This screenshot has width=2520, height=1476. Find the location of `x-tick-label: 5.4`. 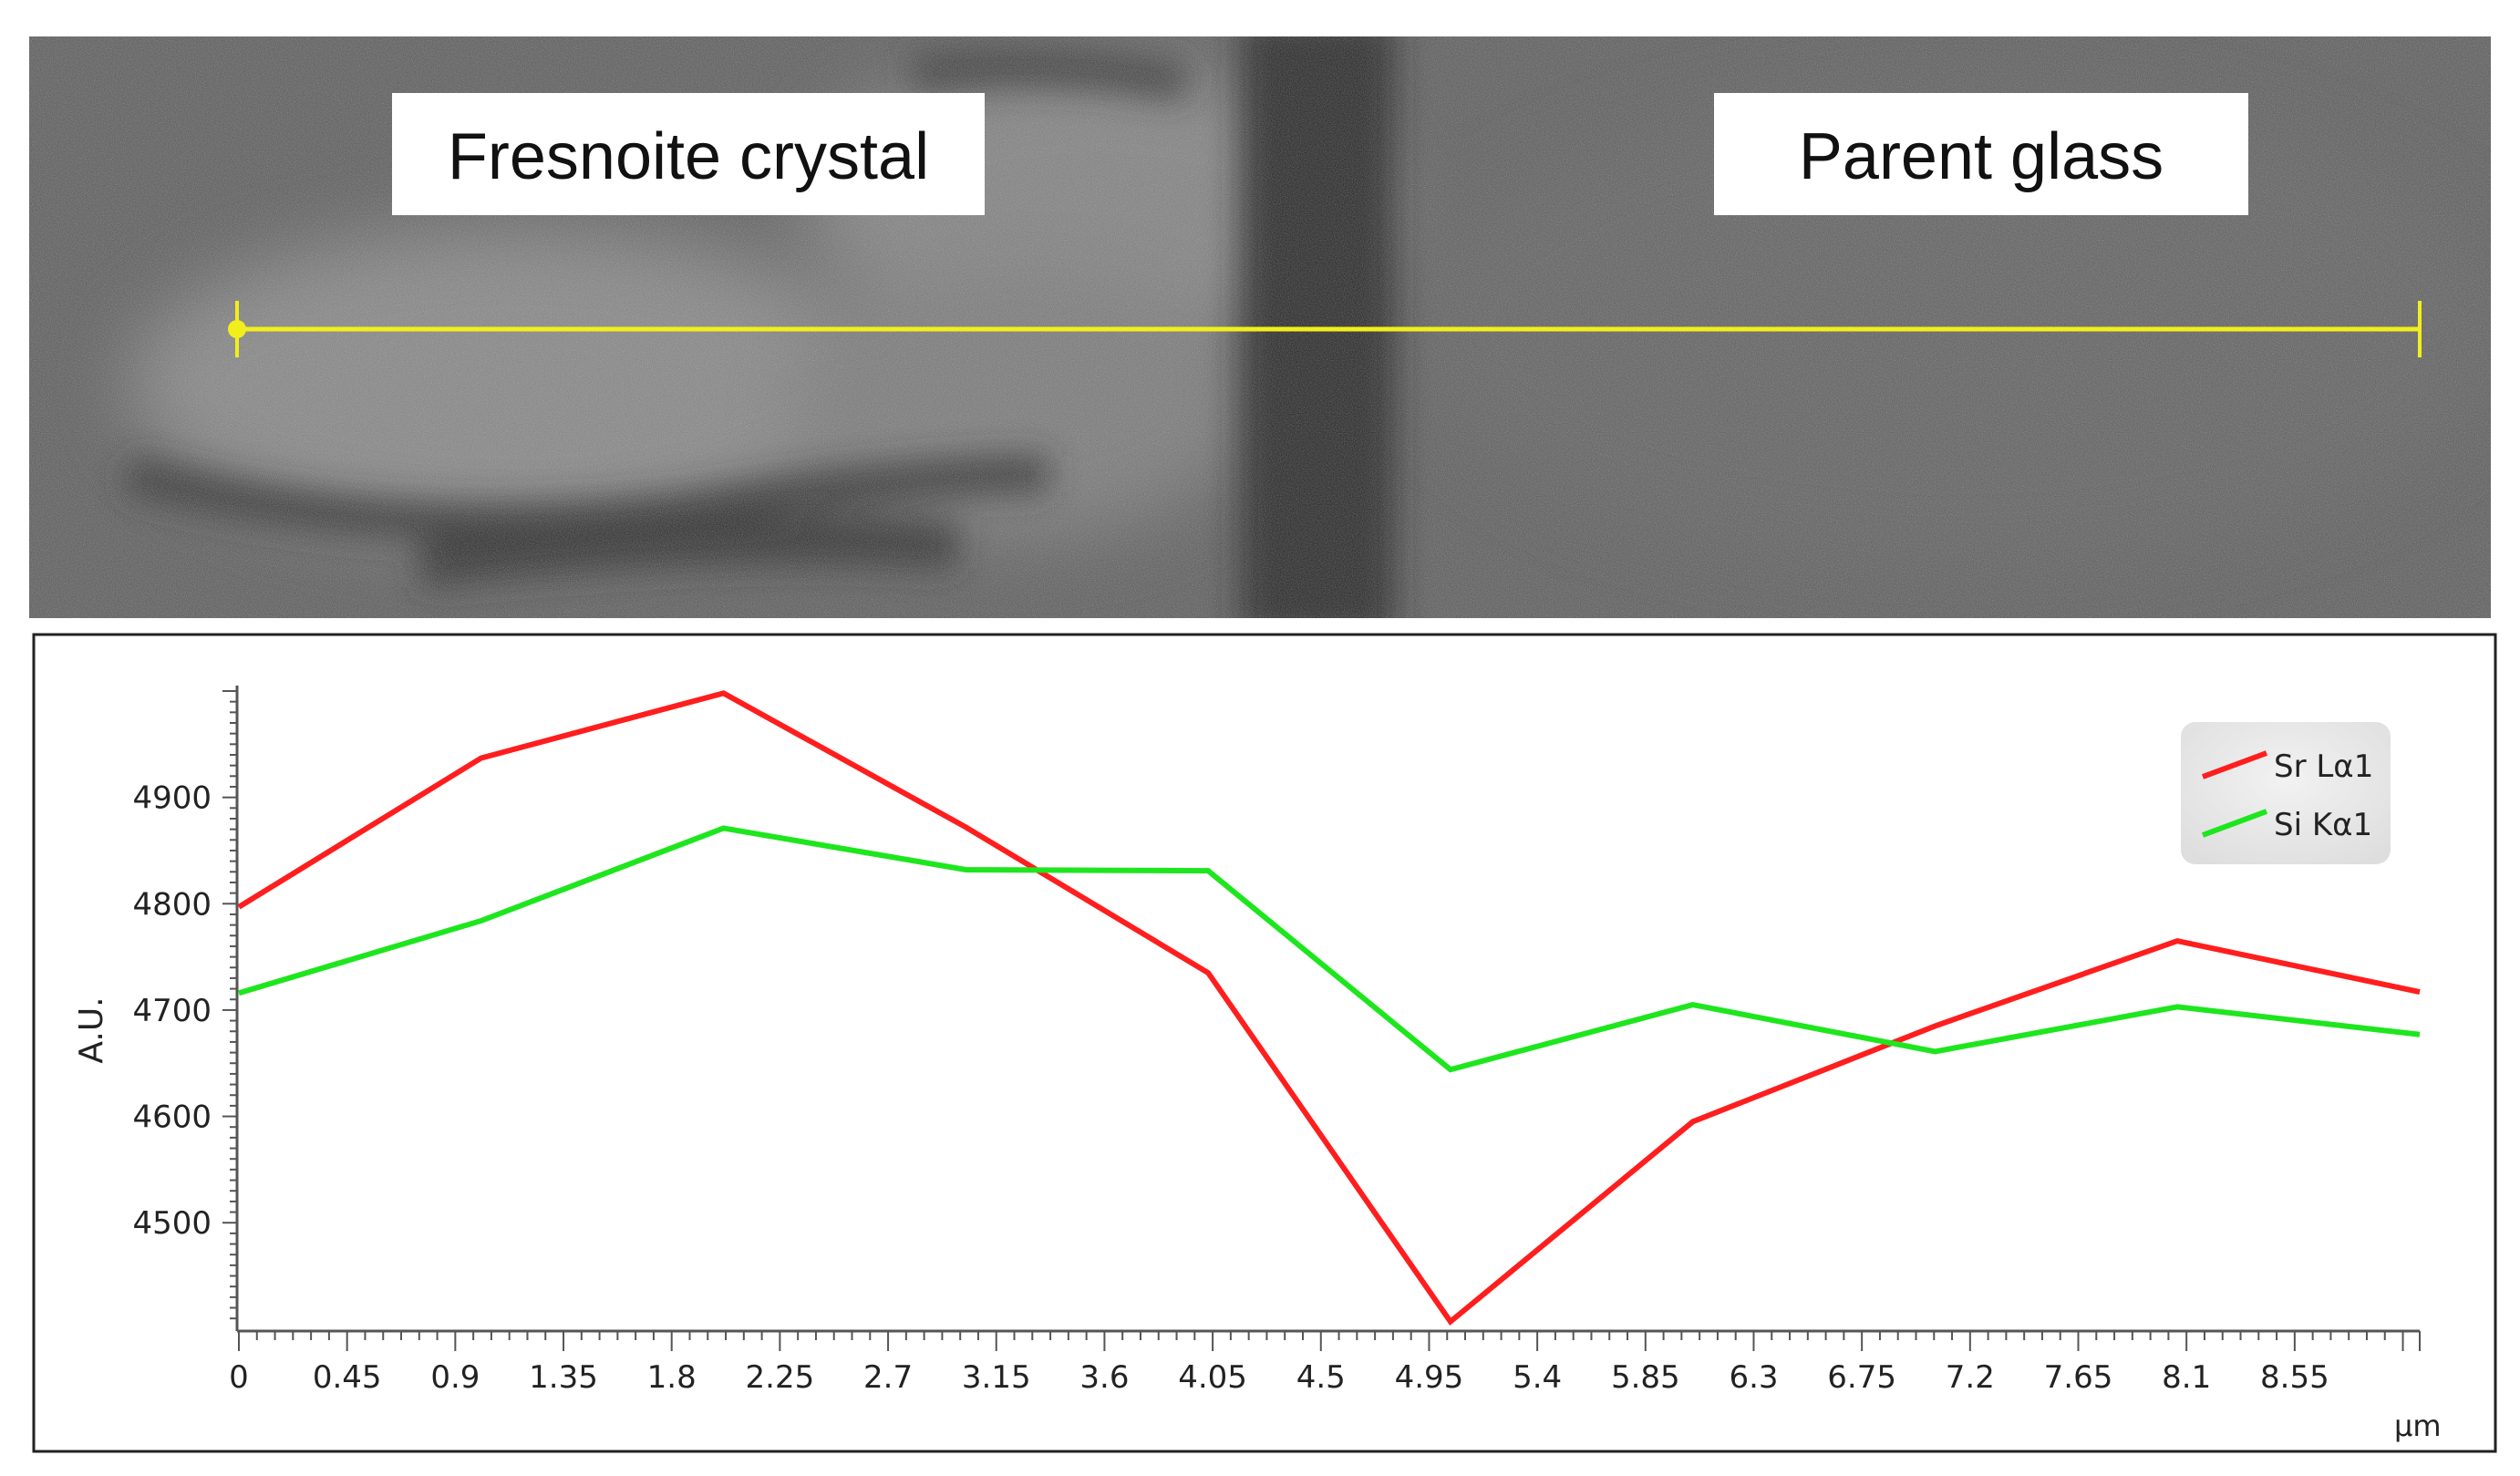

x-tick-label: 5.4 is located at coordinates (1537, 1377).